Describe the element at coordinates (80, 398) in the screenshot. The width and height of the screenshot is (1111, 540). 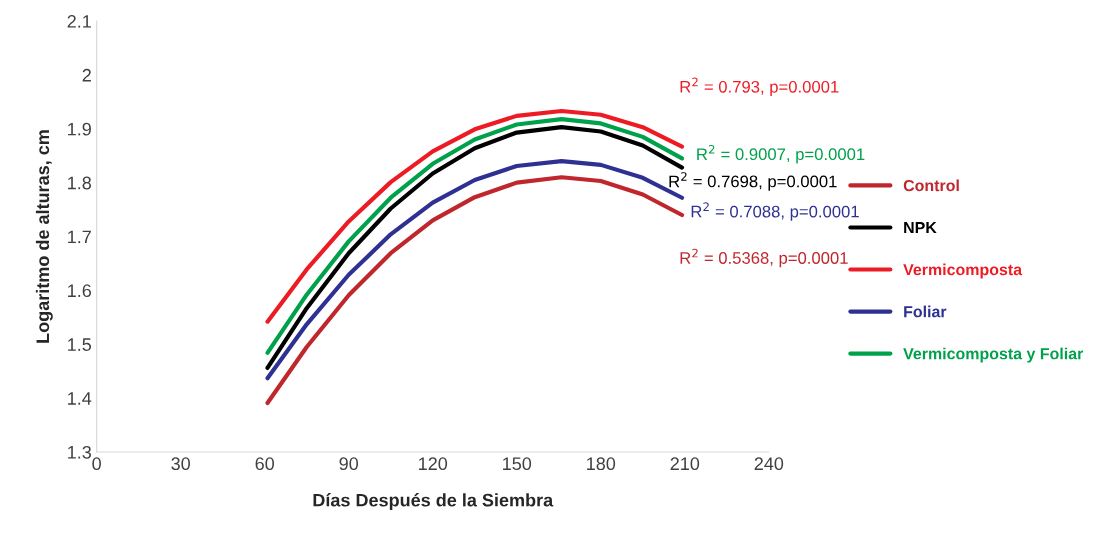
I see `y-tick-label: 1.4` at that location.